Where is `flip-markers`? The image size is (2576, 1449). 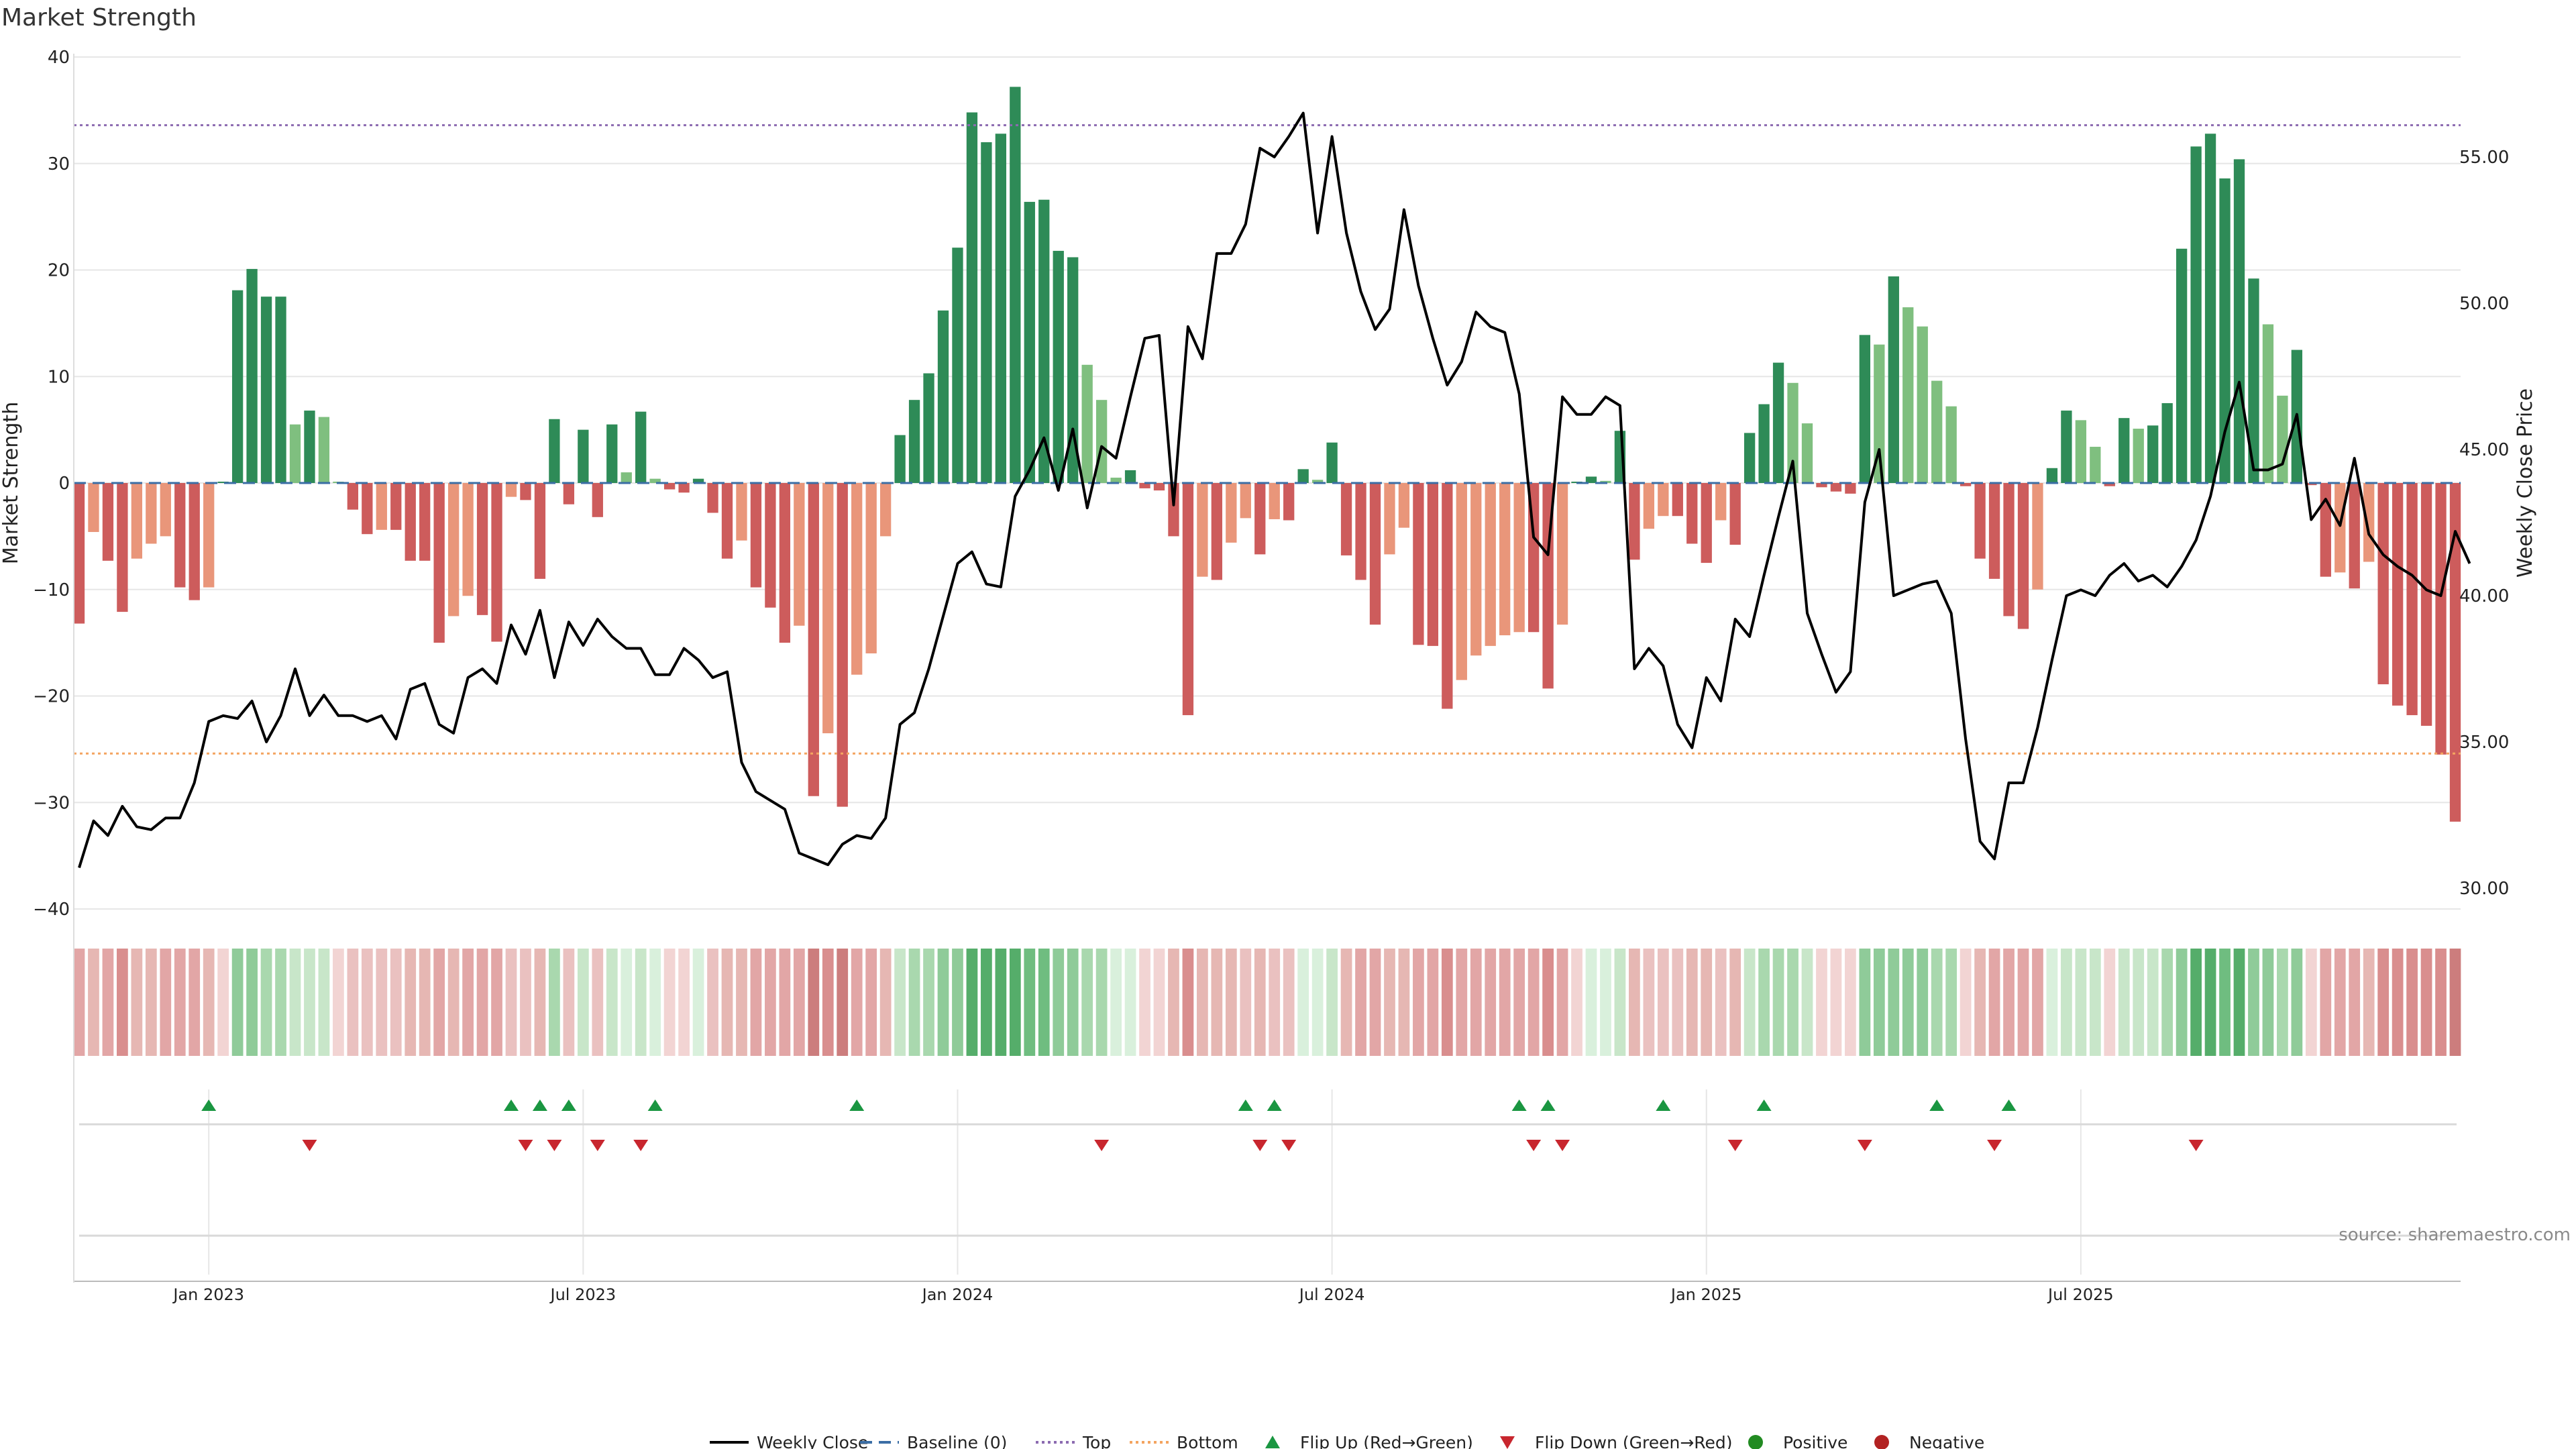 flip-markers is located at coordinates (1268, 1168).